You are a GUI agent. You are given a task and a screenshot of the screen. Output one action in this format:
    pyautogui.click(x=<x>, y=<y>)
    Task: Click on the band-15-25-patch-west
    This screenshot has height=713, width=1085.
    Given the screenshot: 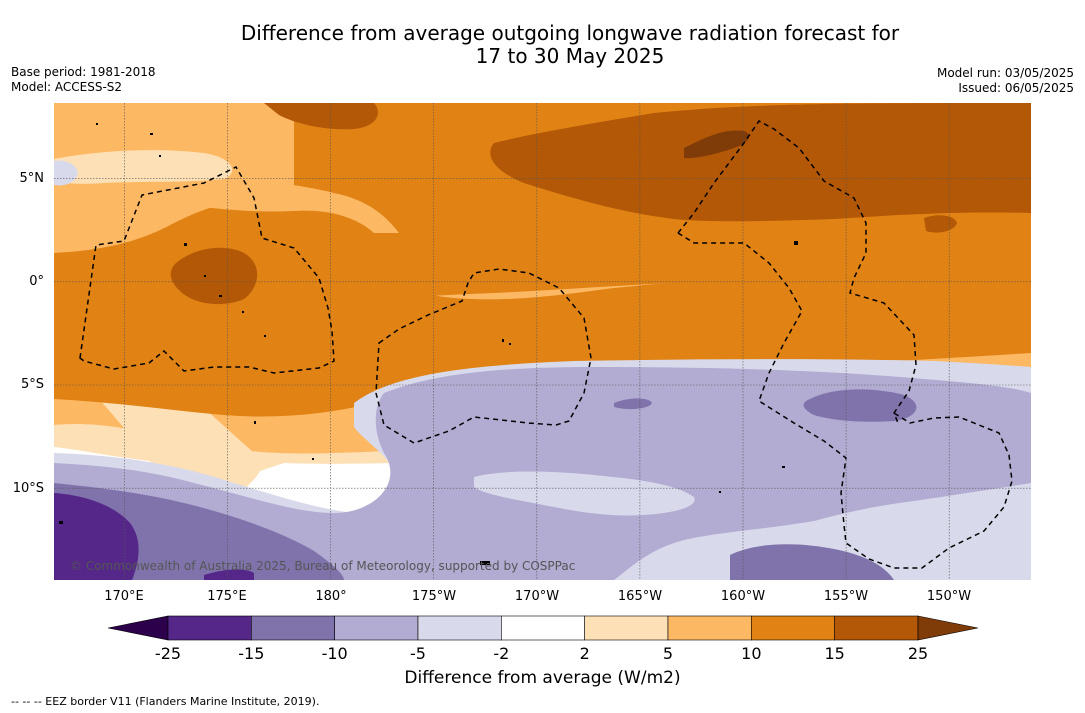 What is the action you would take?
    pyautogui.click(x=214, y=276)
    